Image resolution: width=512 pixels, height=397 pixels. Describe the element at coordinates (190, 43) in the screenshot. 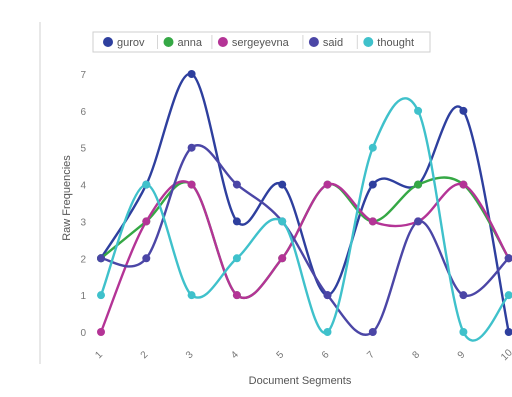

I see `legend-label-anna: anna` at that location.